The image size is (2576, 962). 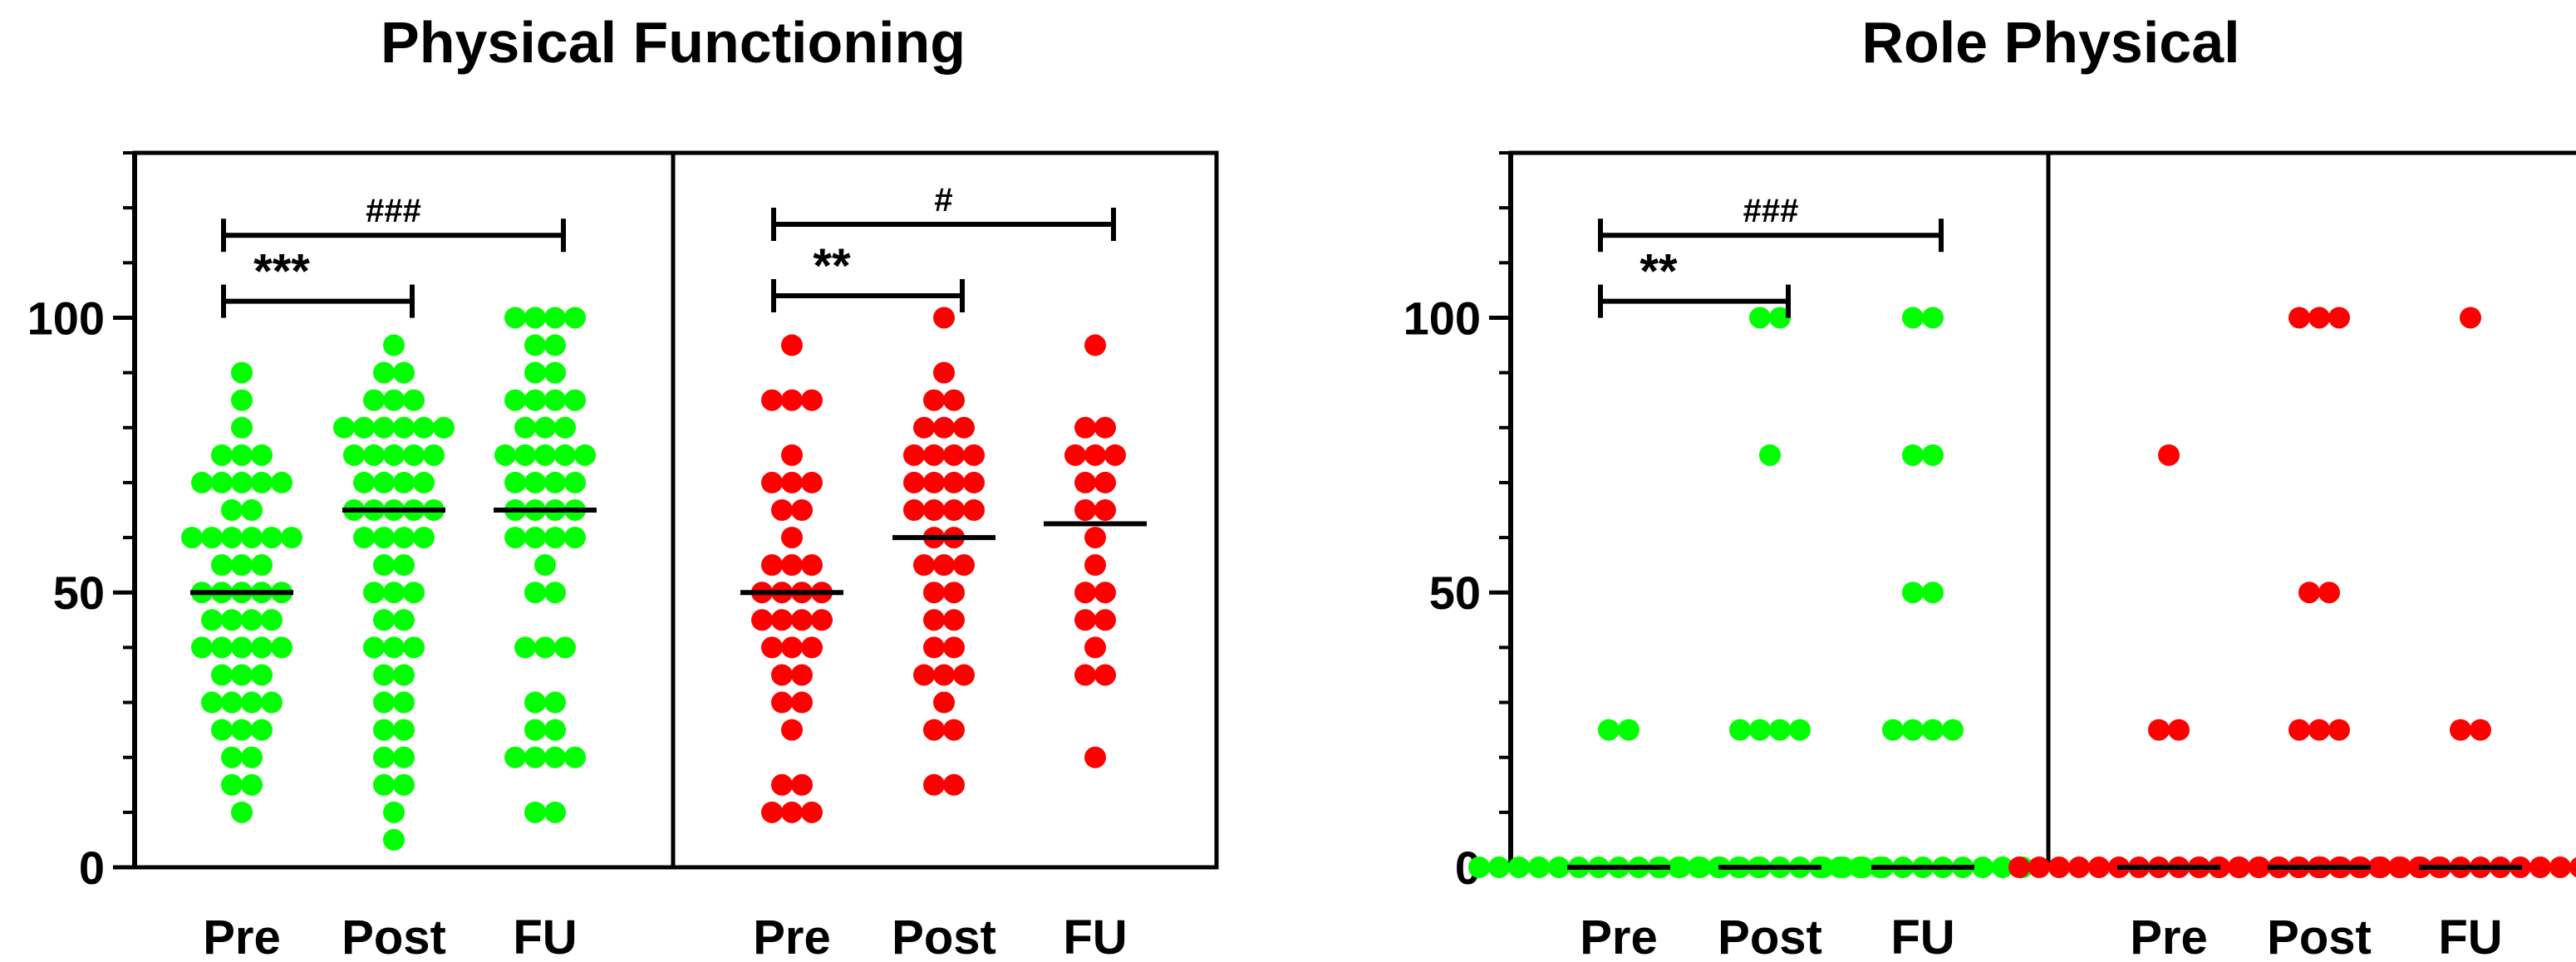 What do you see at coordinates (92, 868) in the screenshot?
I see `y-tick-label: 0` at bounding box center [92, 868].